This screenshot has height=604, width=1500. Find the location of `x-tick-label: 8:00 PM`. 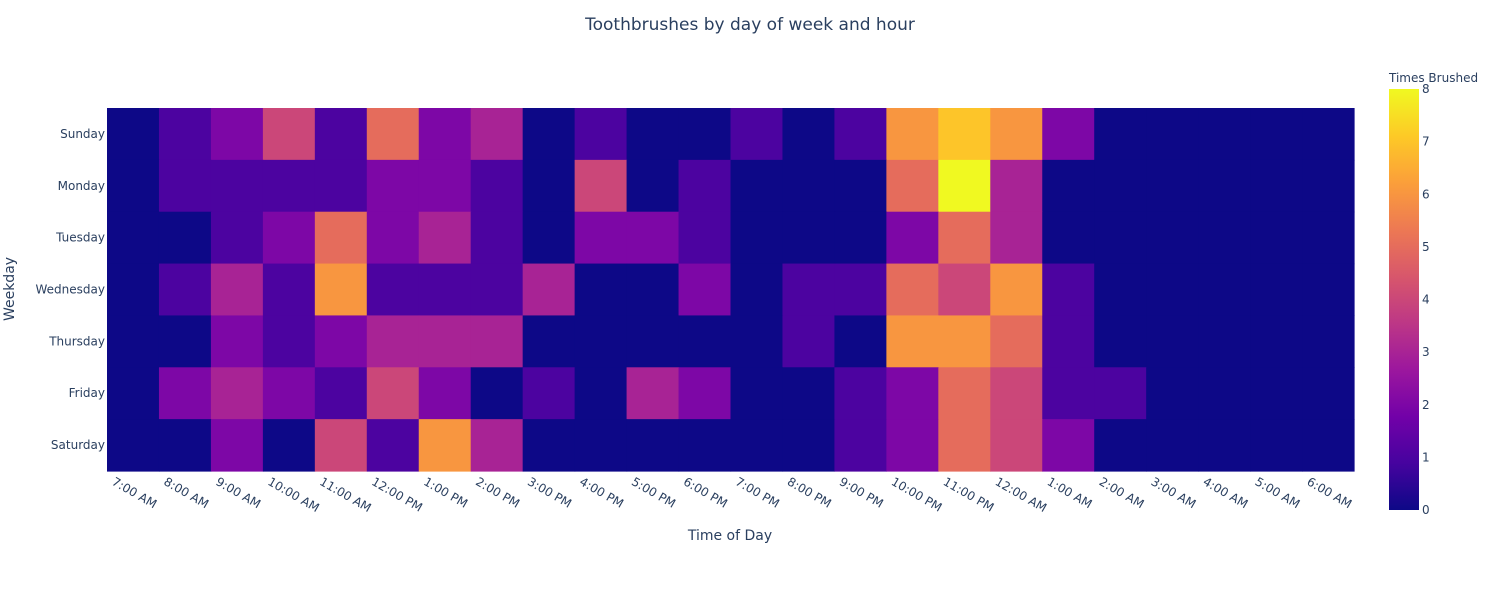

x-tick-label: 8:00 PM is located at coordinates (809, 492).